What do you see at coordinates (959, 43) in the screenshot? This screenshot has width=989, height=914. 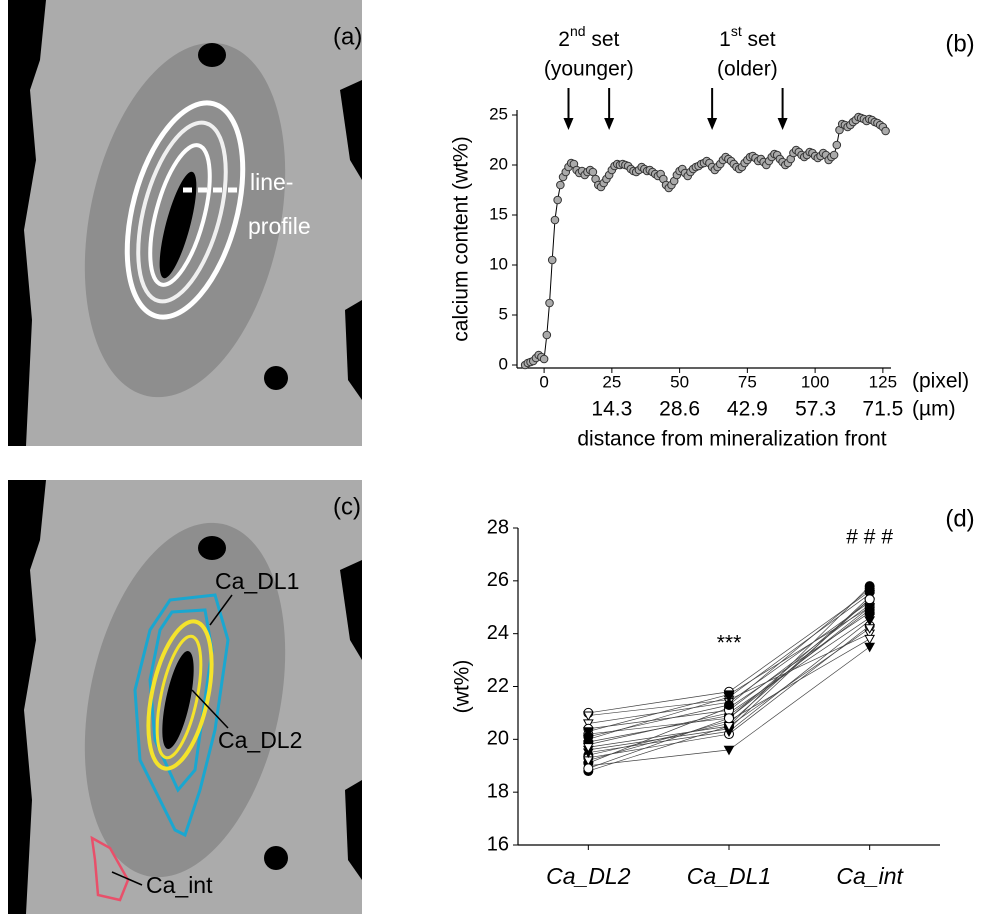 I see `panel-label: (b)` at bounding box center [959, 43].